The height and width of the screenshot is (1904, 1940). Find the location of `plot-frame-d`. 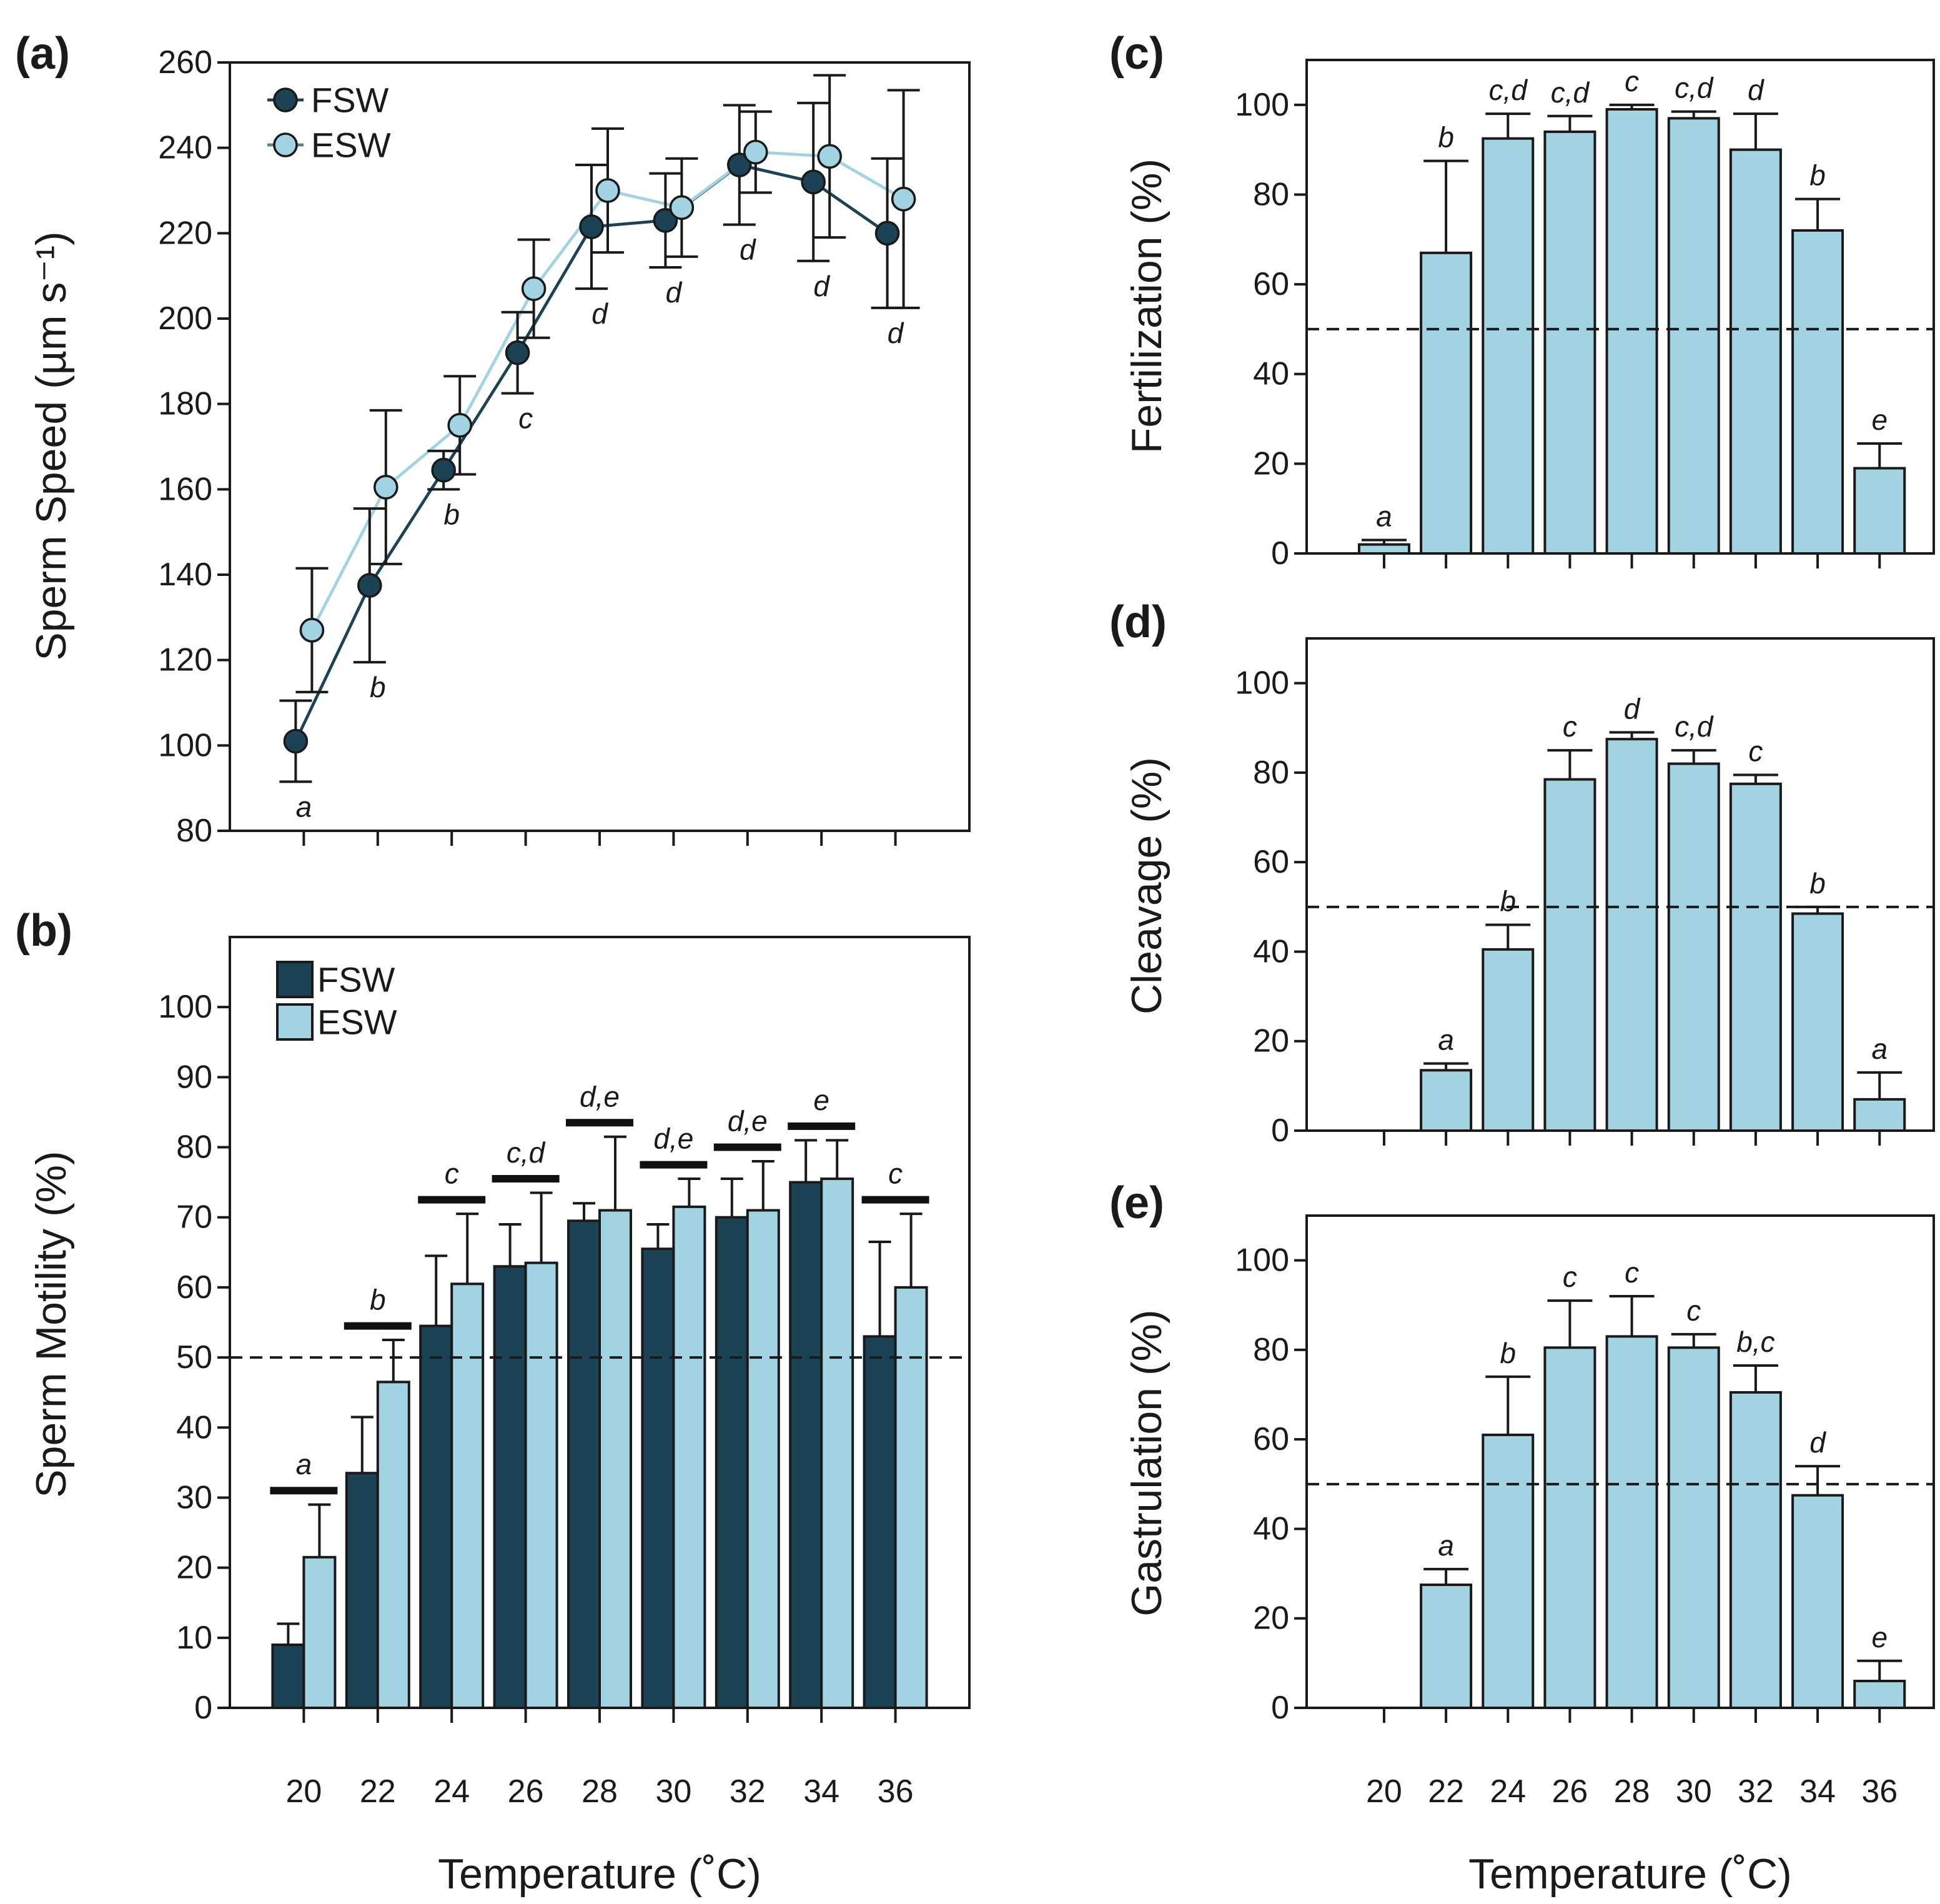

plot-frame-d is located at coordinates (1620, 884).